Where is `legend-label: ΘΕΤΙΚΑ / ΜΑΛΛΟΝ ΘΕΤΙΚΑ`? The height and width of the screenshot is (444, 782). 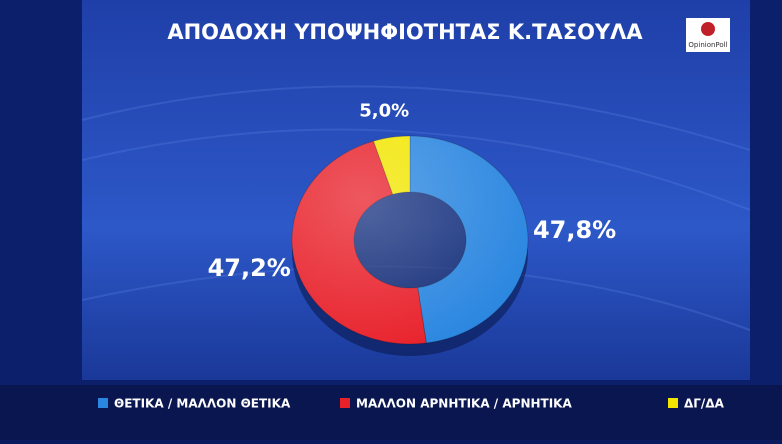 legend-label: ΘΕΤΙΚΑ / ΜΑΛΛΟΝ ΘΕΤΙΚΑ is located at coordinates (202, 404).